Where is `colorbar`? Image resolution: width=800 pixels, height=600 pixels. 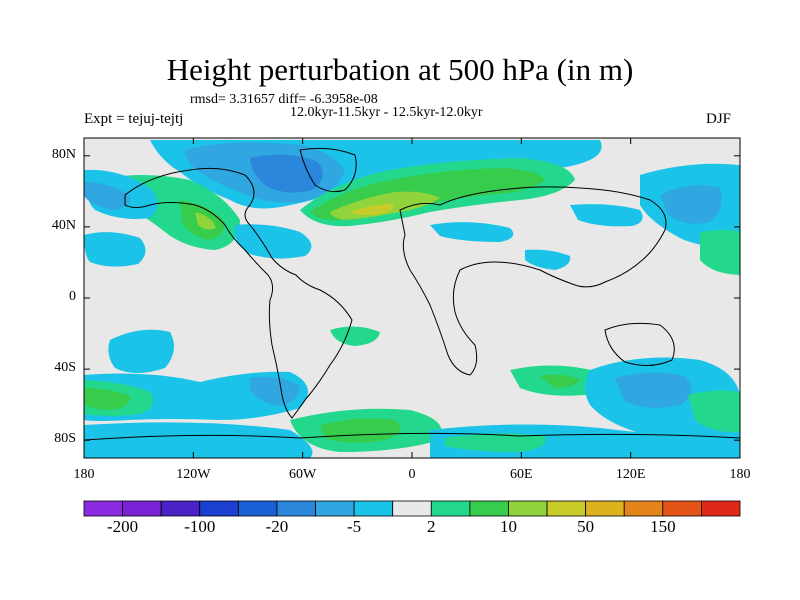
colorbar is located at coordinates (412, 508).